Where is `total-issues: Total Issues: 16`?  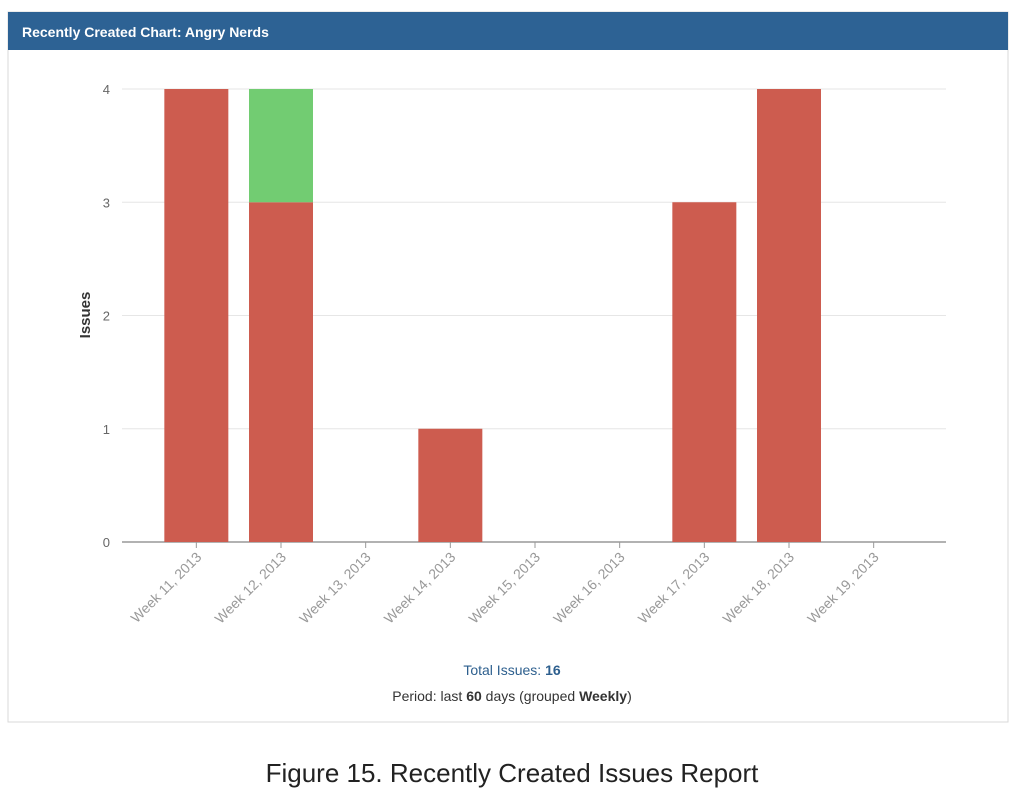 total-issues: Total Issues: 16 is located at coordinates (512, 670).